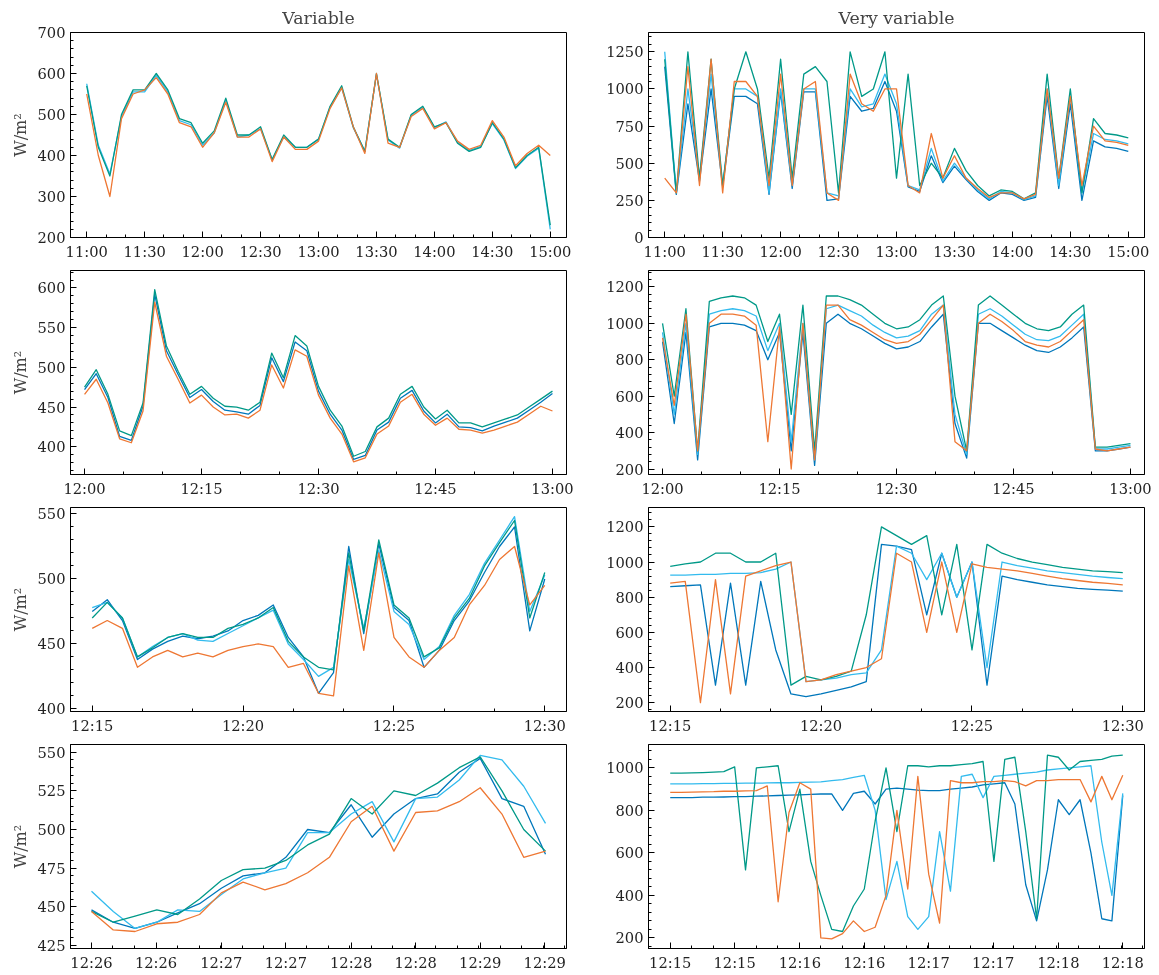 The height and width of the screenshot is (975, 1159). I want to click on y-tick-label: 300, so click(51, 196).